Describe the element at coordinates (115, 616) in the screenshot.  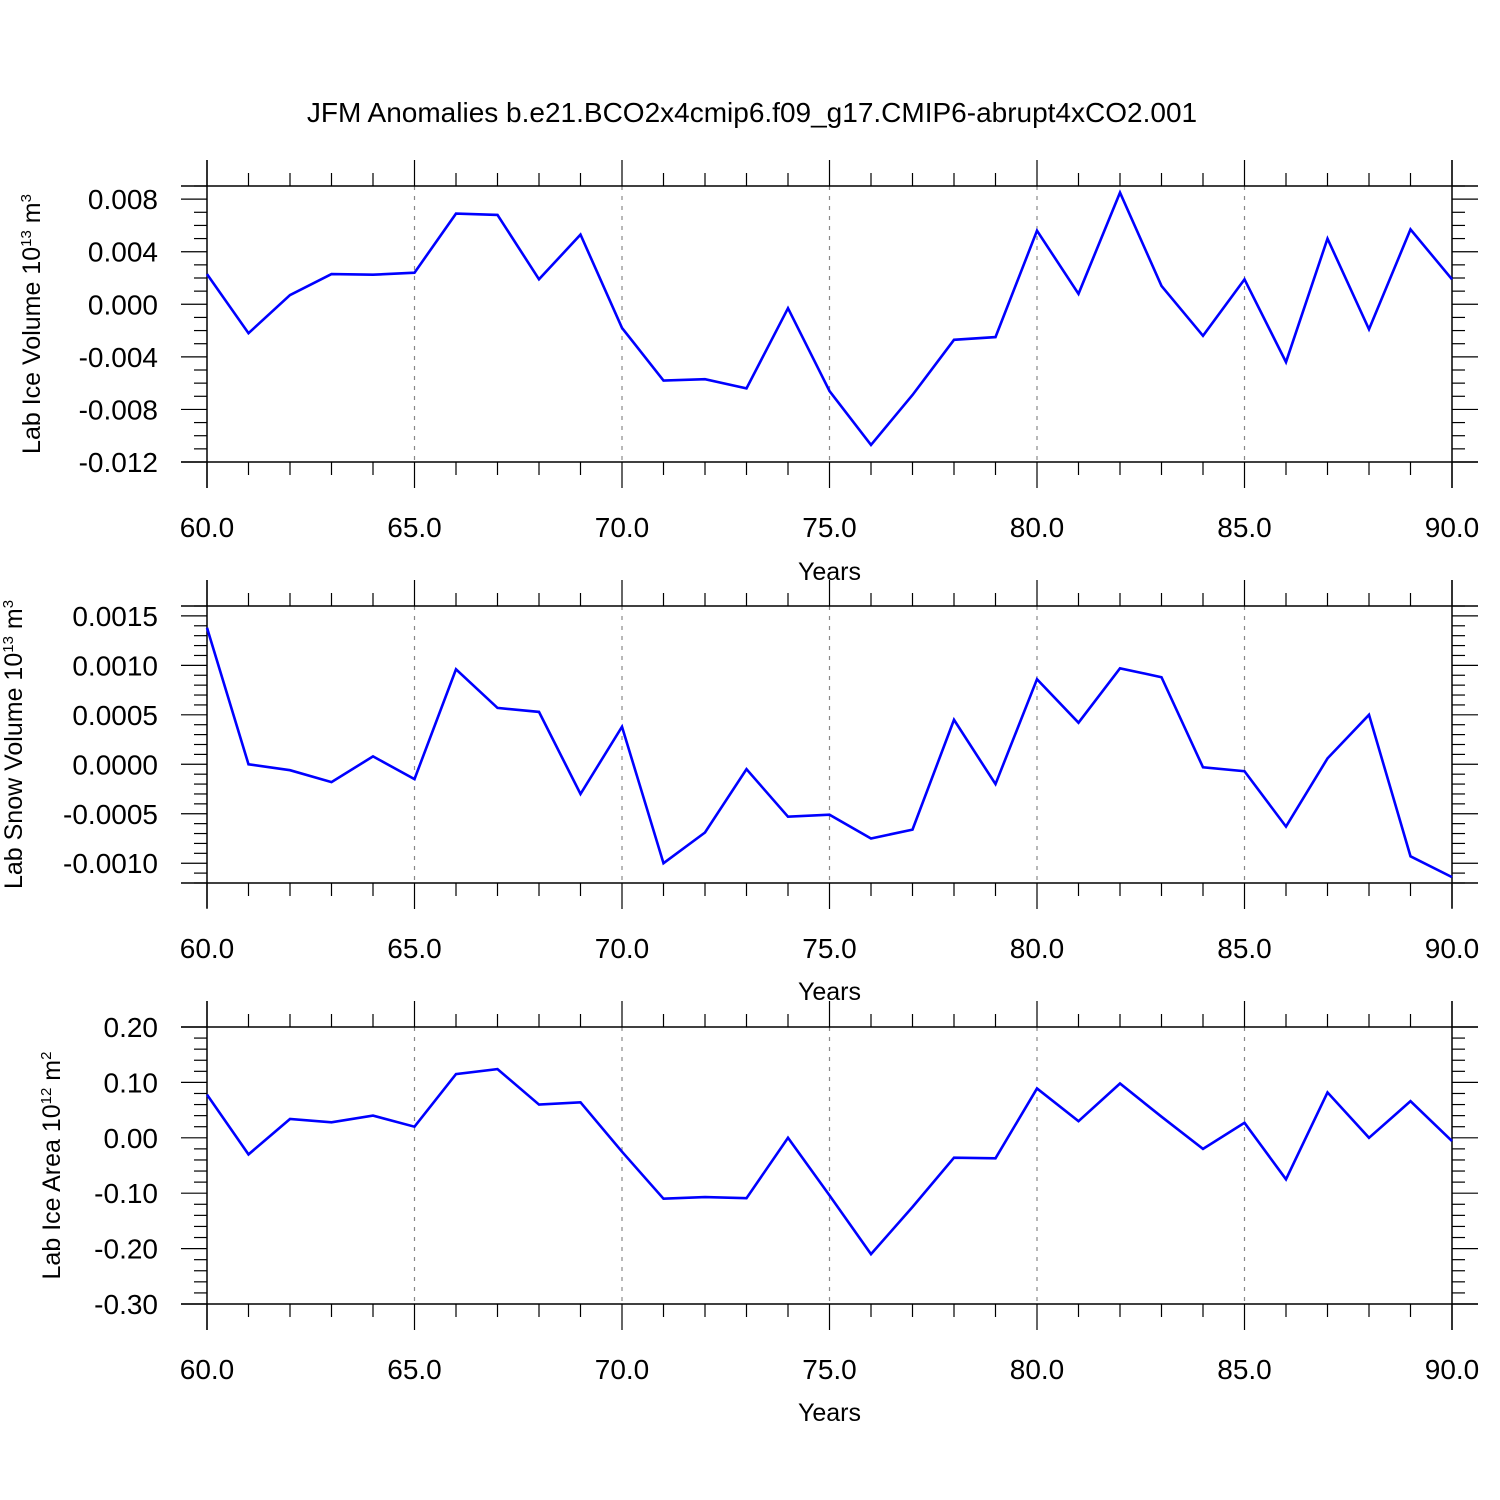
I see `y-tick-label: 0.0015` at that location.